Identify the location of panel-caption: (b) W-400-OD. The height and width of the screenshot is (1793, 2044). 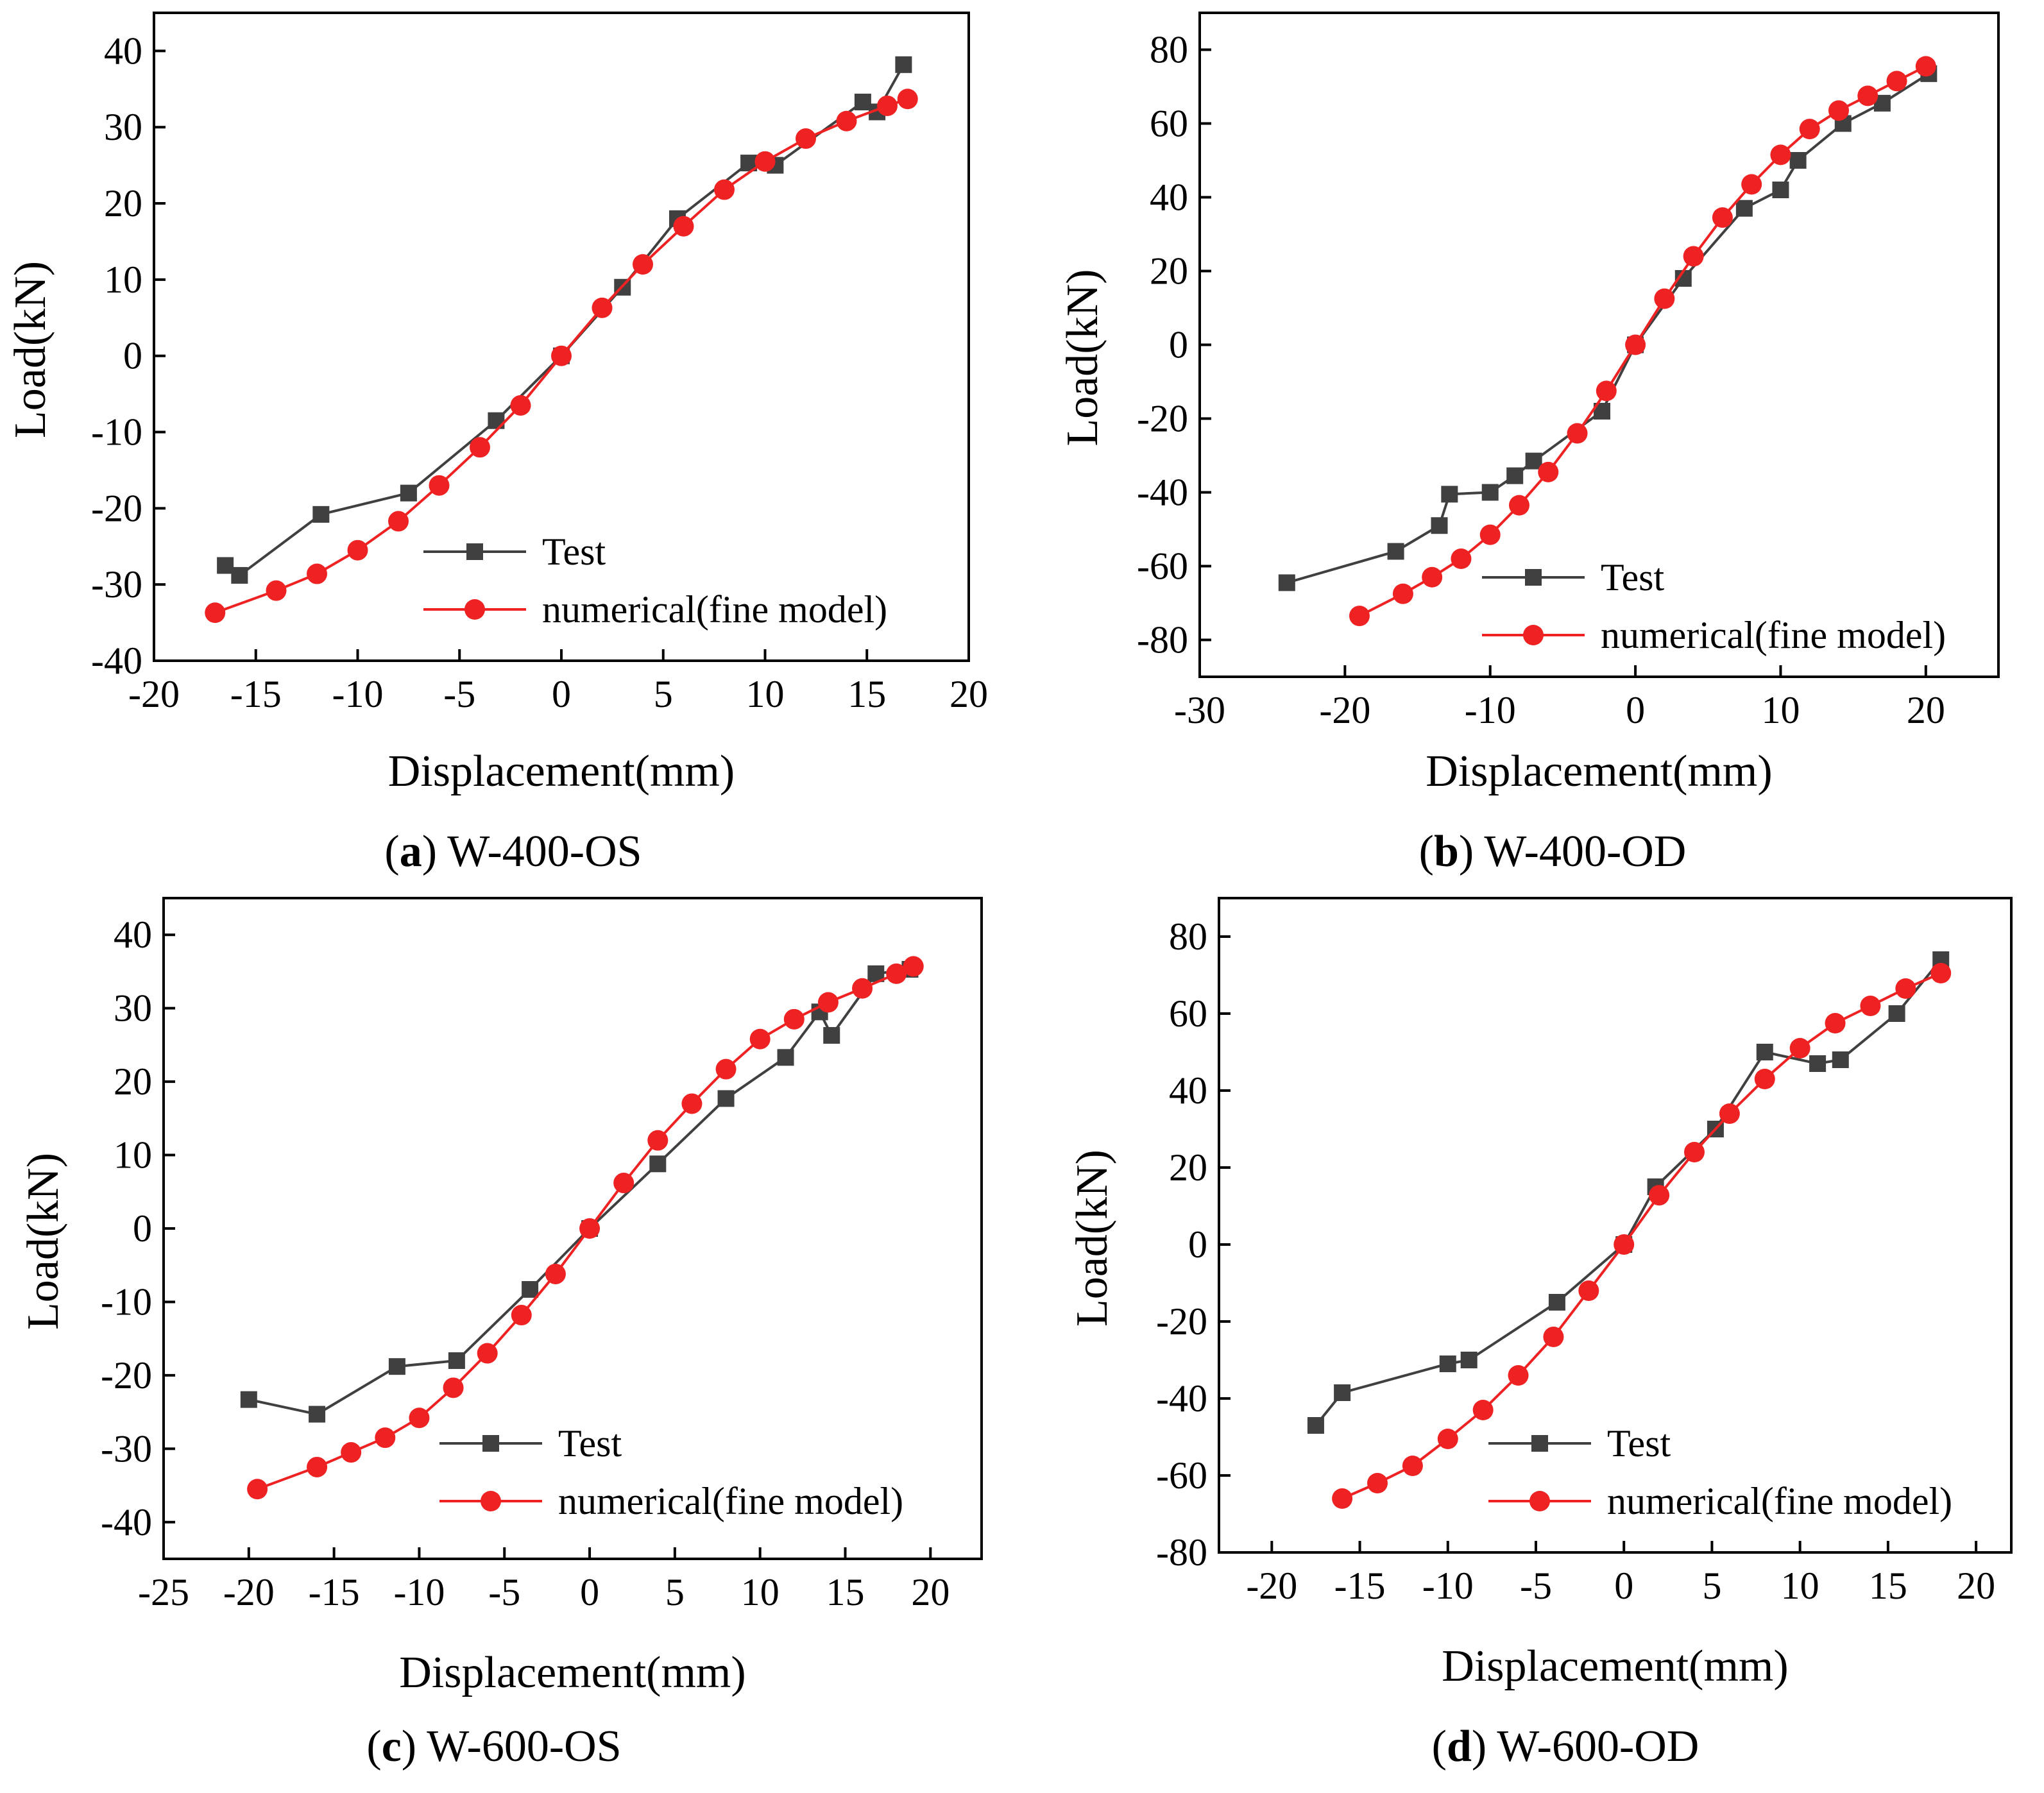
(1553, 852).